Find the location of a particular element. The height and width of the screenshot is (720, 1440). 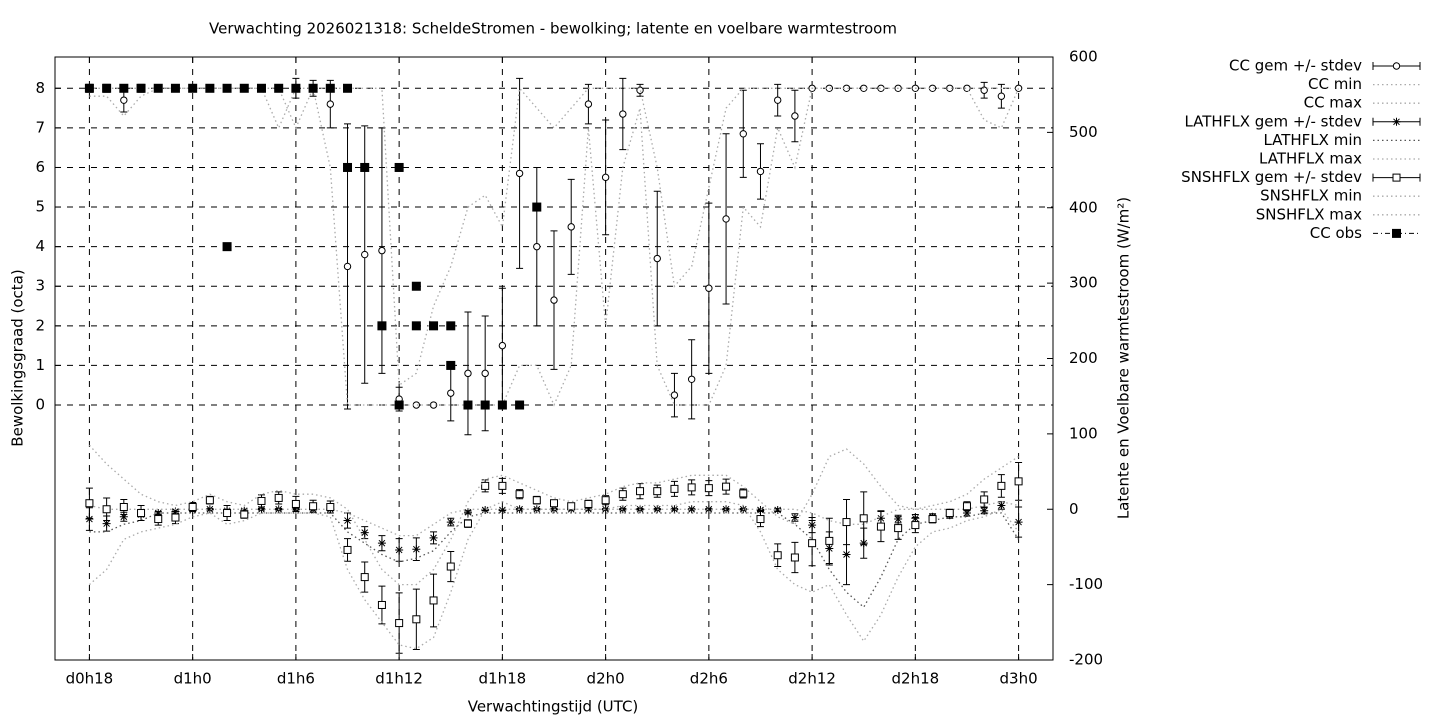

legend-label: LATHFLX min is located at coordinates (1312, 140).